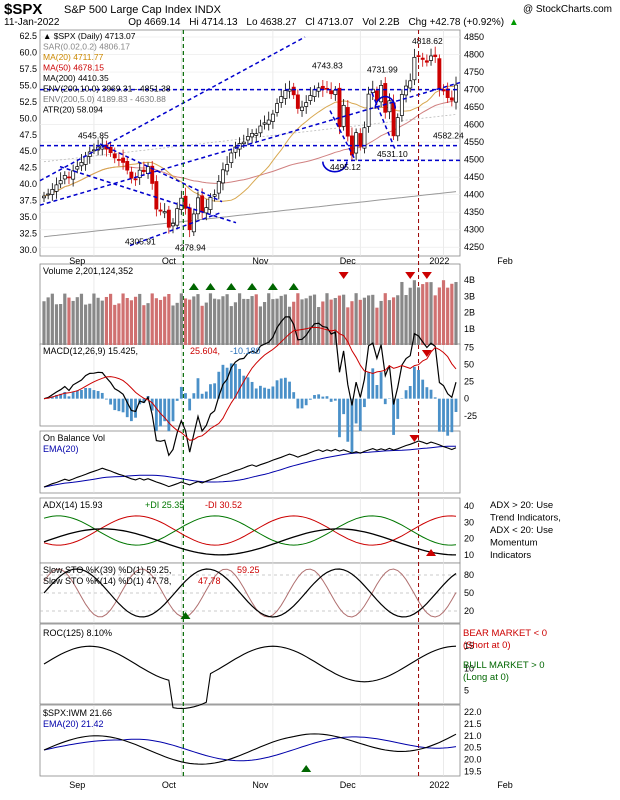  What do you see at coordinates (474, 90) in the screenshot?
I see `price-right-tick: 4700` at bounding box center [474, 90].